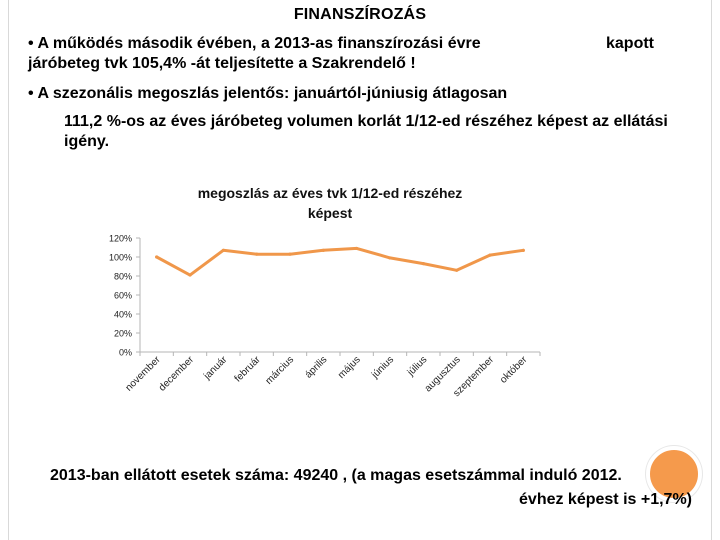 This screenshot has width=720, height=540. Describe the element at coordinates (330, 213) in the screenshot. I see `chart-title-line-2: képest` at that location.